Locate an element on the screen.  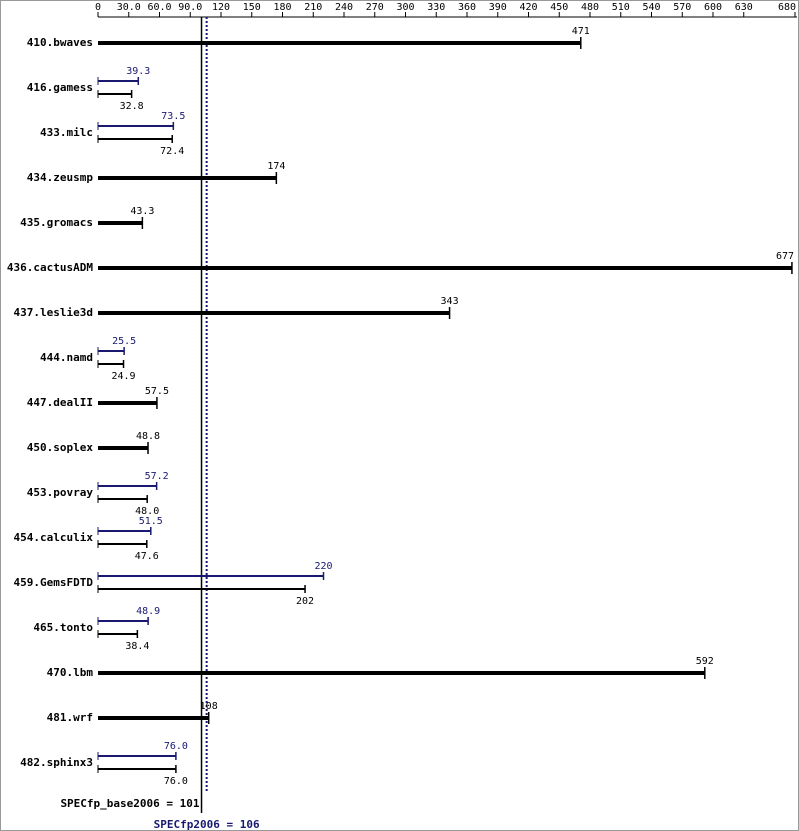
x-tick-label: 90.0 is located at coordinates (190, 7).